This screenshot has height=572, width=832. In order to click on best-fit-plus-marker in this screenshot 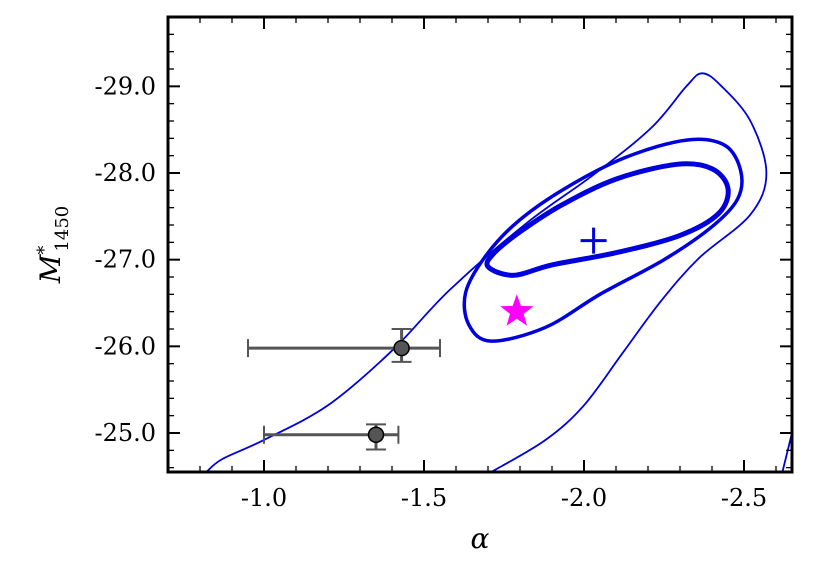, I will do `click(593, 240)`.